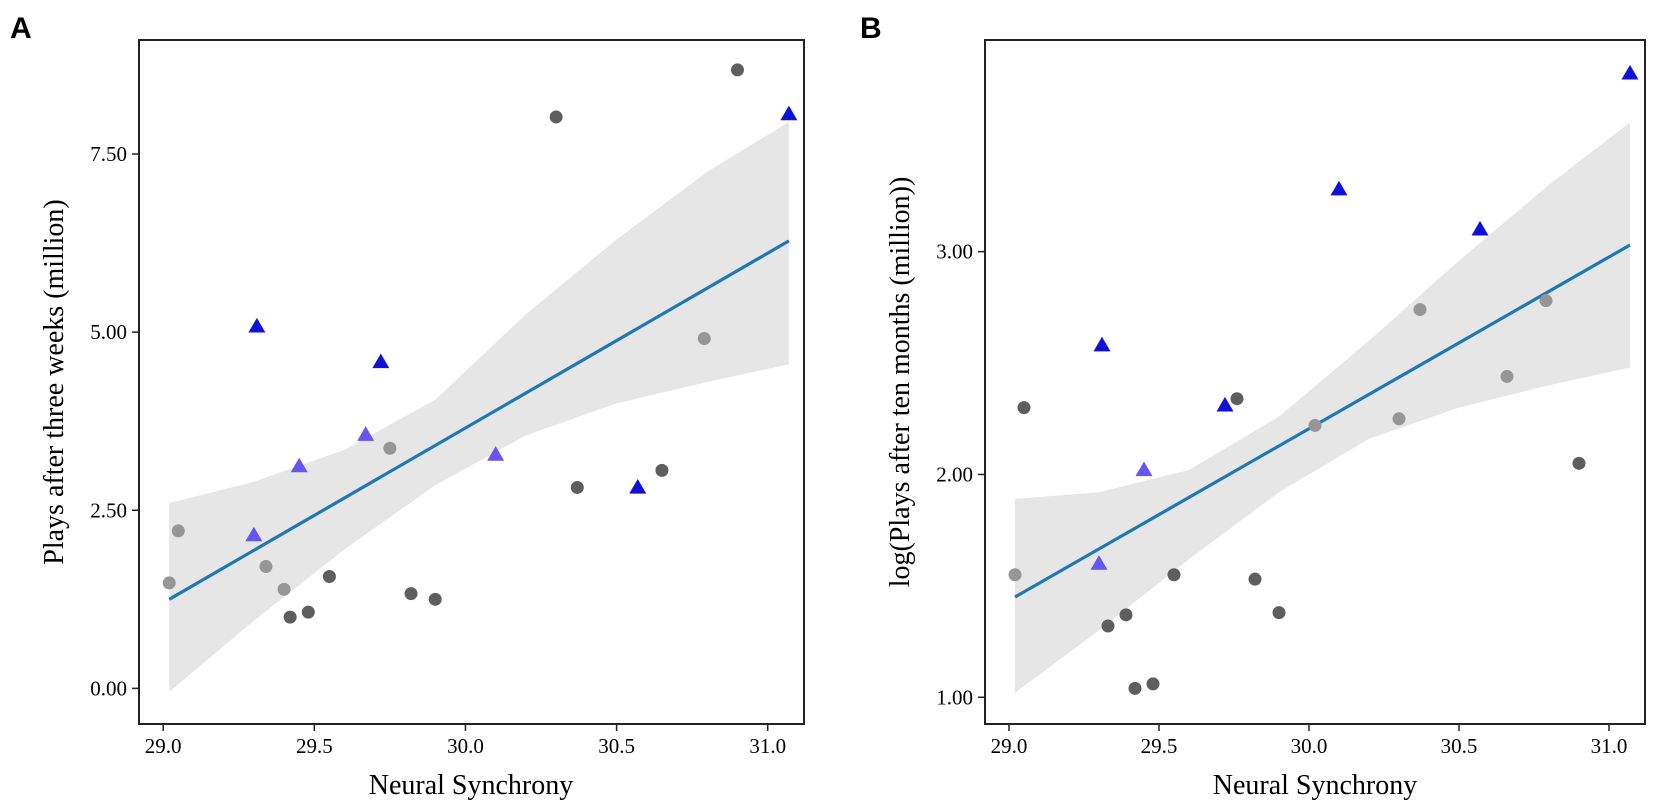 The width and height of the screenshot is (1654, 808). What do you see at coordinates (108, 510) in the screenshot?
I see `y-tick-label: 2.50` at bounding box center [108, 510].